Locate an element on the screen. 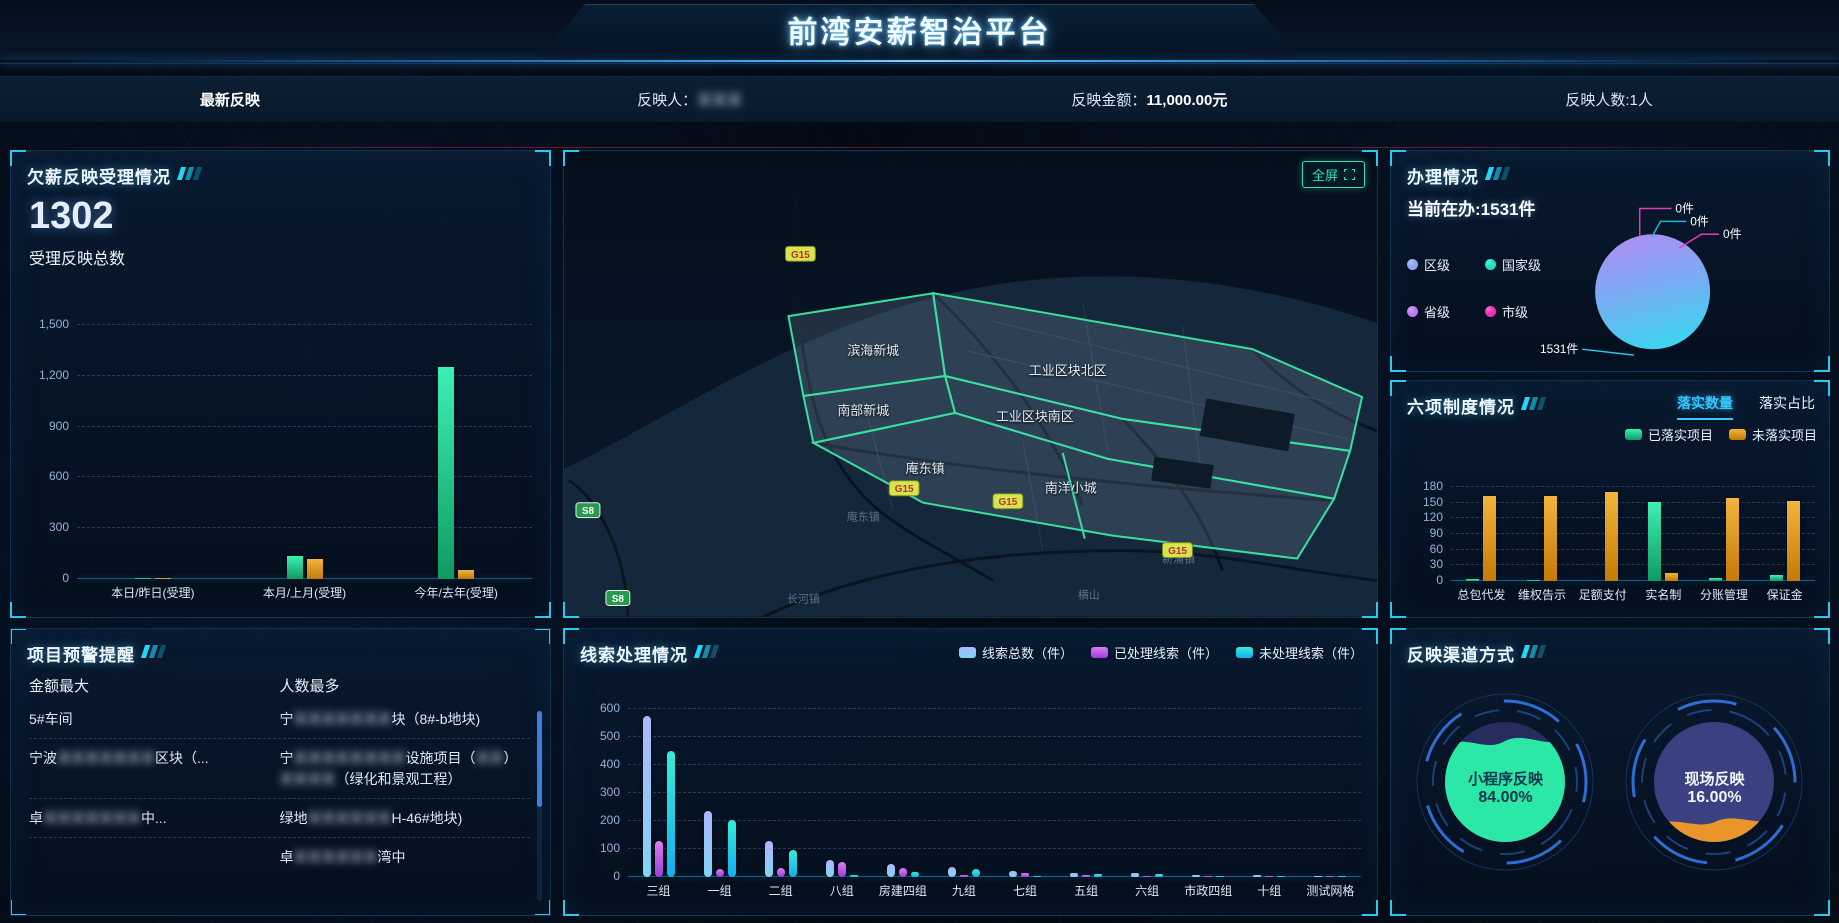 The image size is (1839, 923). bar-足额支付-未落实项目 is located at coordinates (1611, 536).